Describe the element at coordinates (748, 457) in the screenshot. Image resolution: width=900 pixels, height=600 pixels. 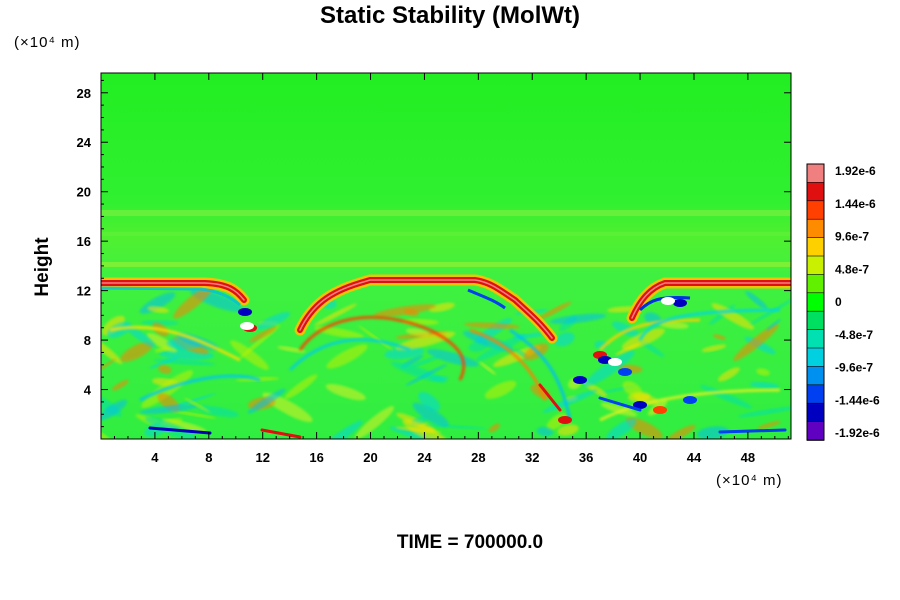
I see `x-tick-label: 48` at that location.